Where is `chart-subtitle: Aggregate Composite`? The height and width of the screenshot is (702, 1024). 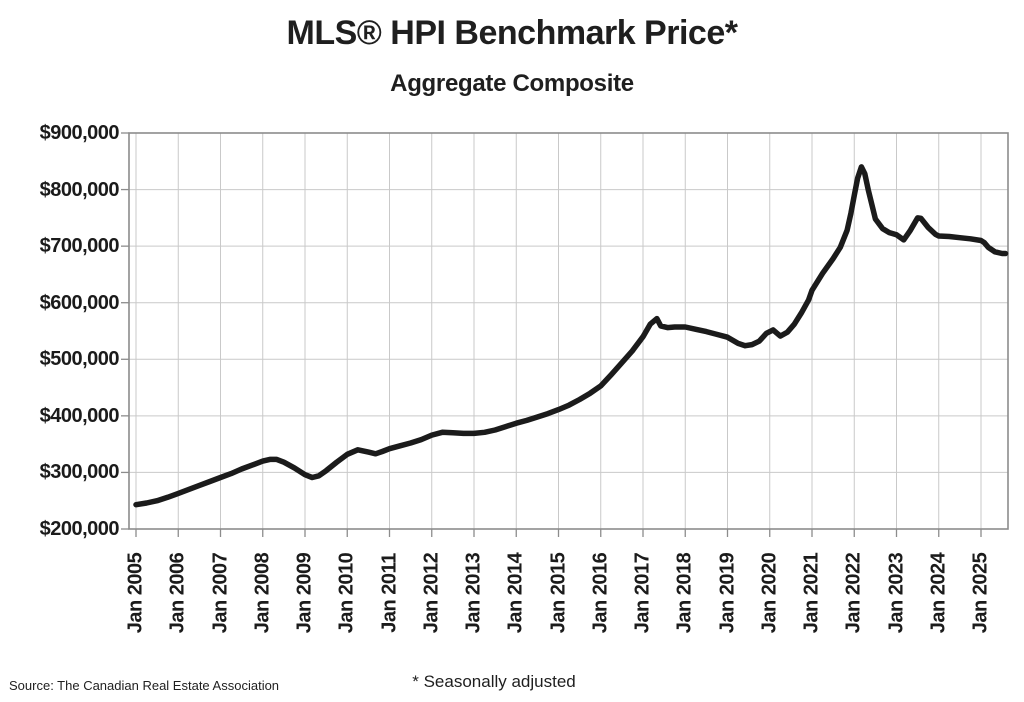 chart-subtitle: Aggregate Composite is located at coordinates (512, 83).